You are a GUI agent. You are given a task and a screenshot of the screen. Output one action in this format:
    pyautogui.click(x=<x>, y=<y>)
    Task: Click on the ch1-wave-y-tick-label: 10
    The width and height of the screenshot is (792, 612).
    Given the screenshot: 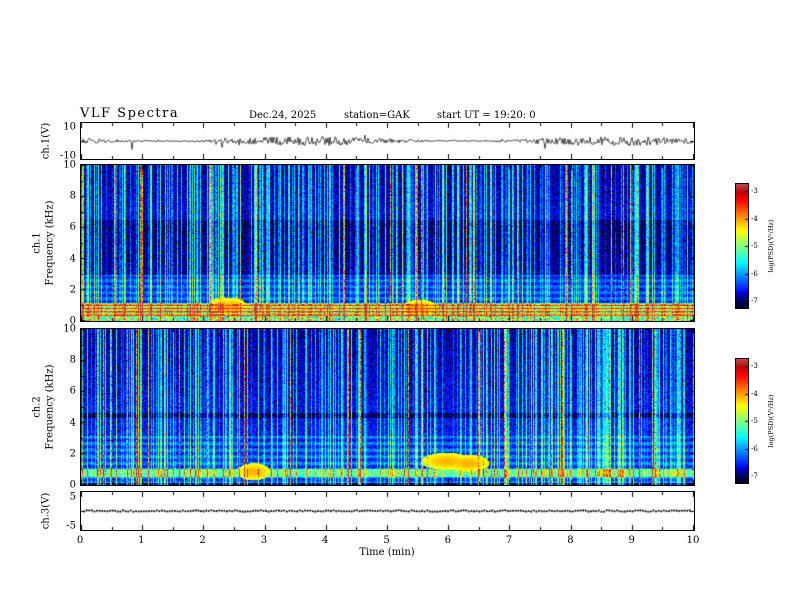 What is the action you would take?
    pyautogui.click(x=69, y=127)
    